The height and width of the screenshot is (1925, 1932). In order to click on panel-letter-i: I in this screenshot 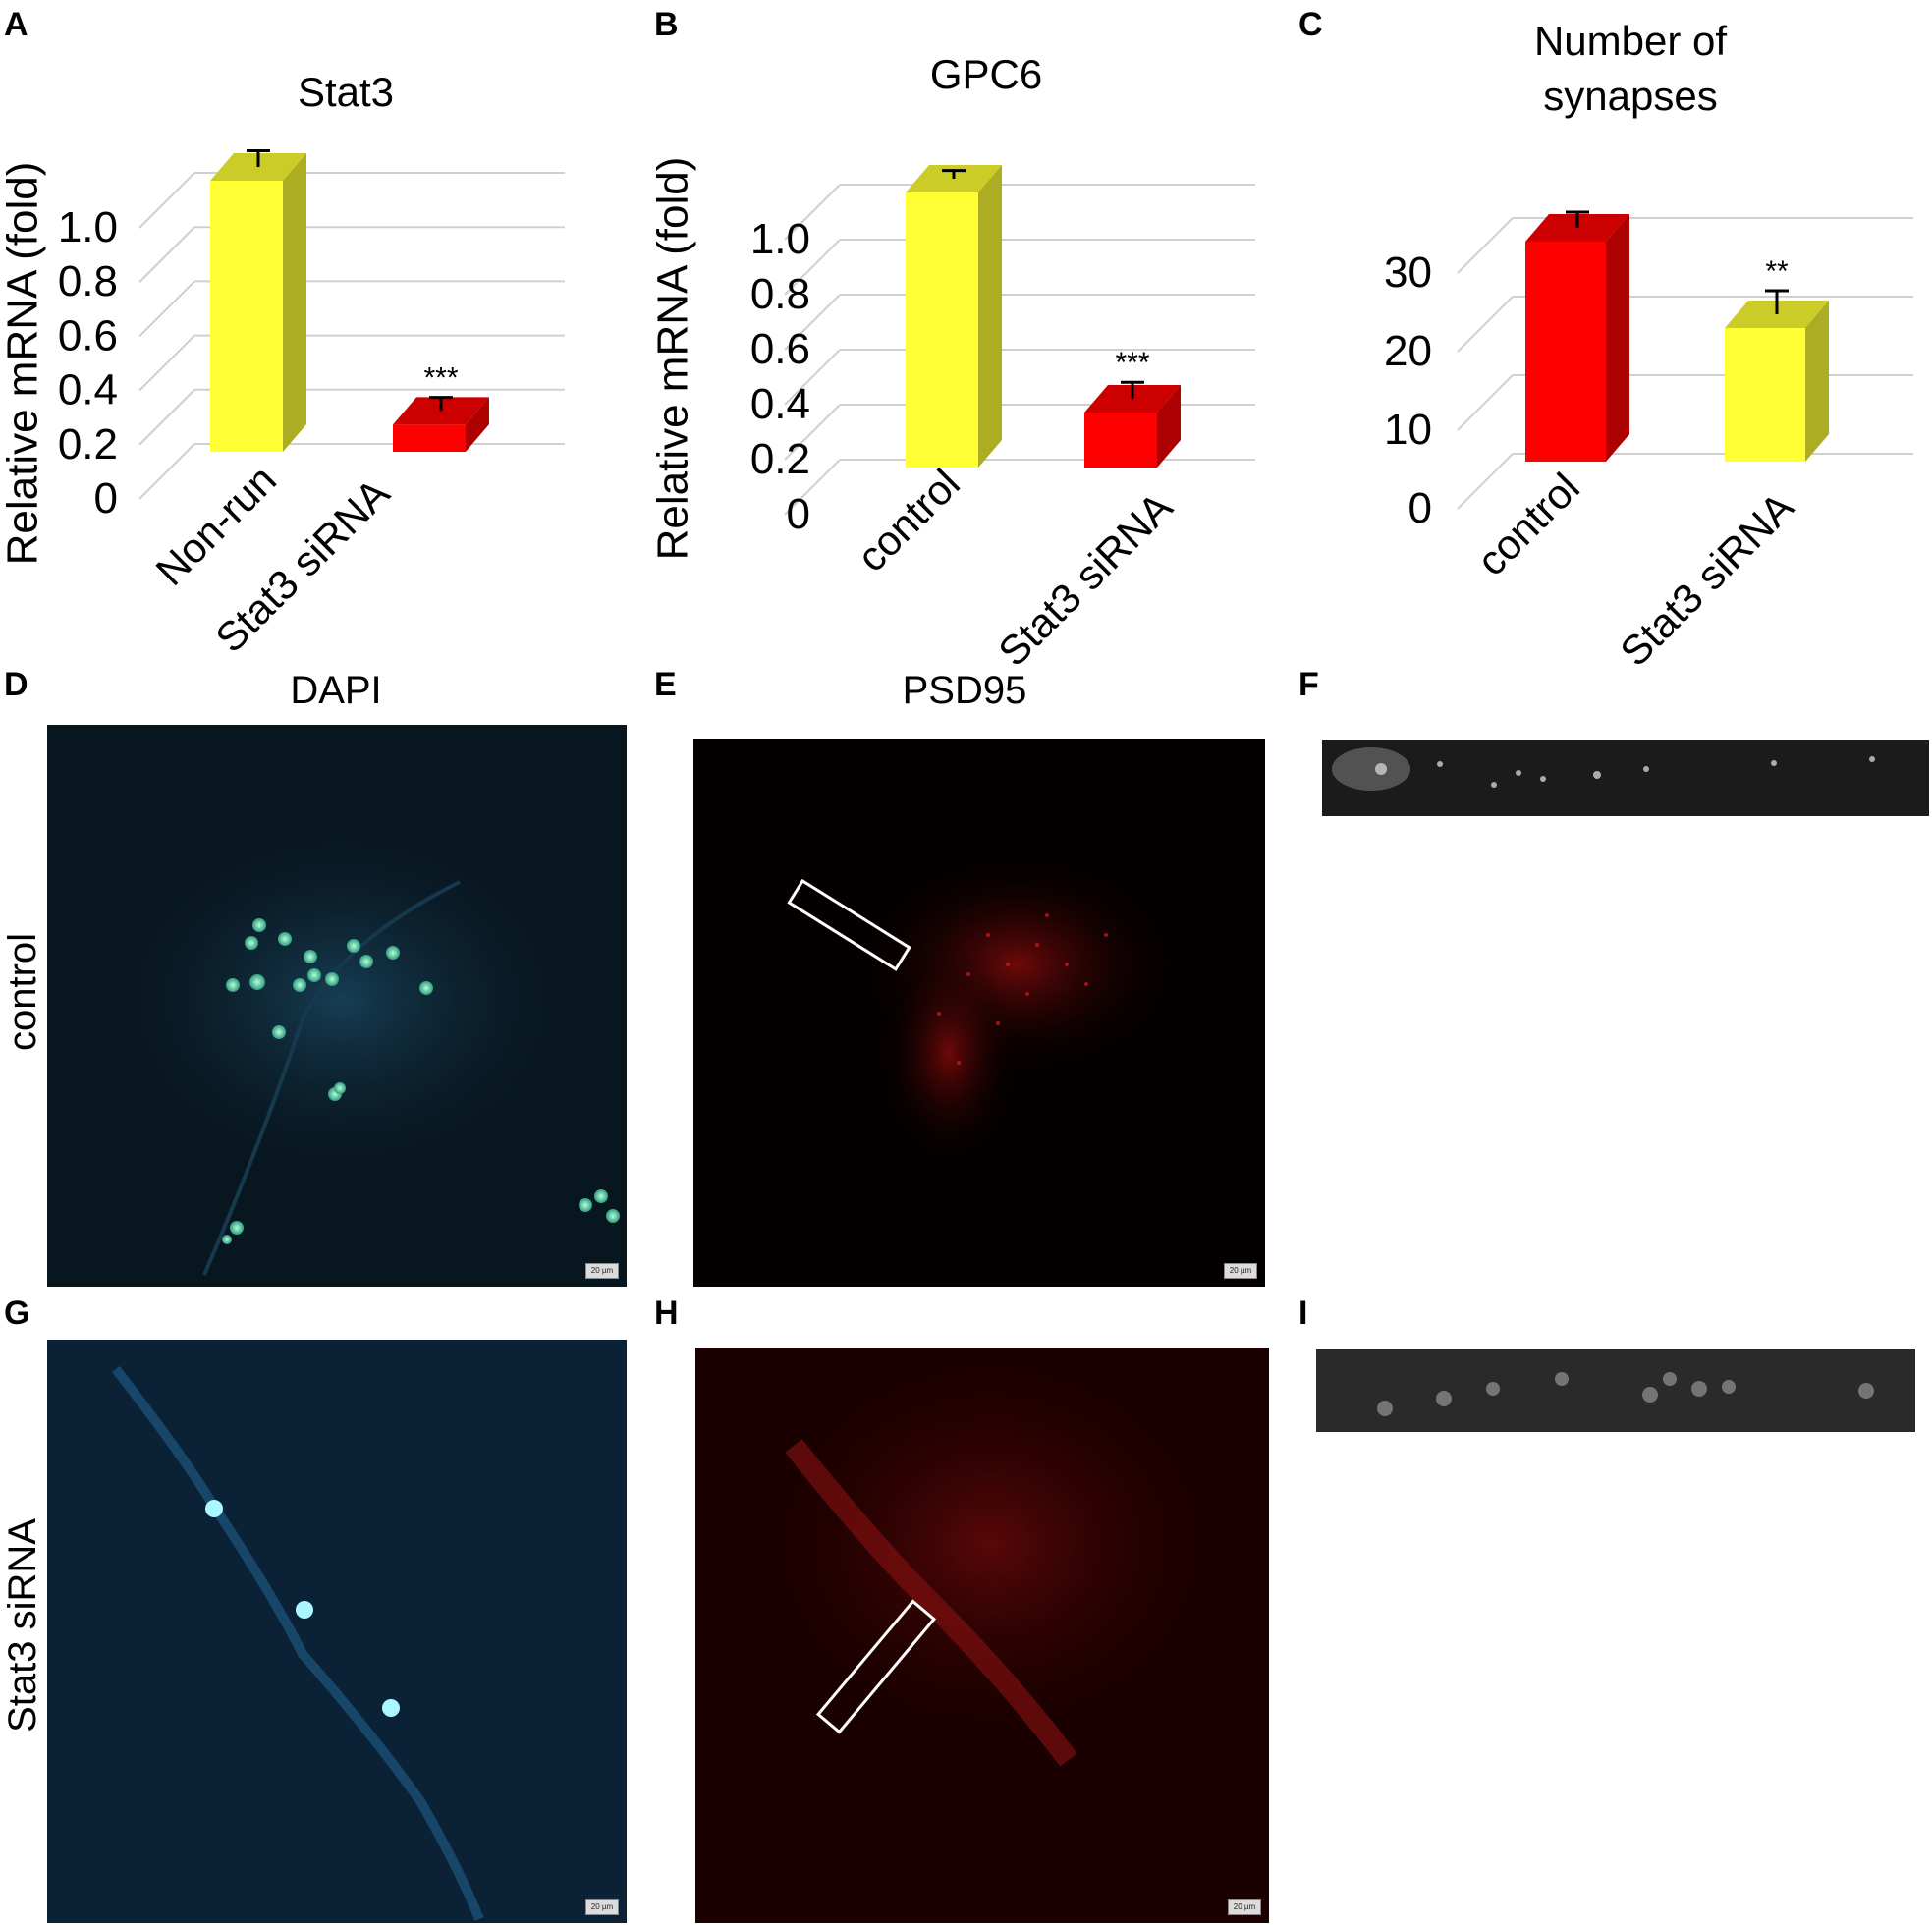, I will do `click(1303, 1313)`.